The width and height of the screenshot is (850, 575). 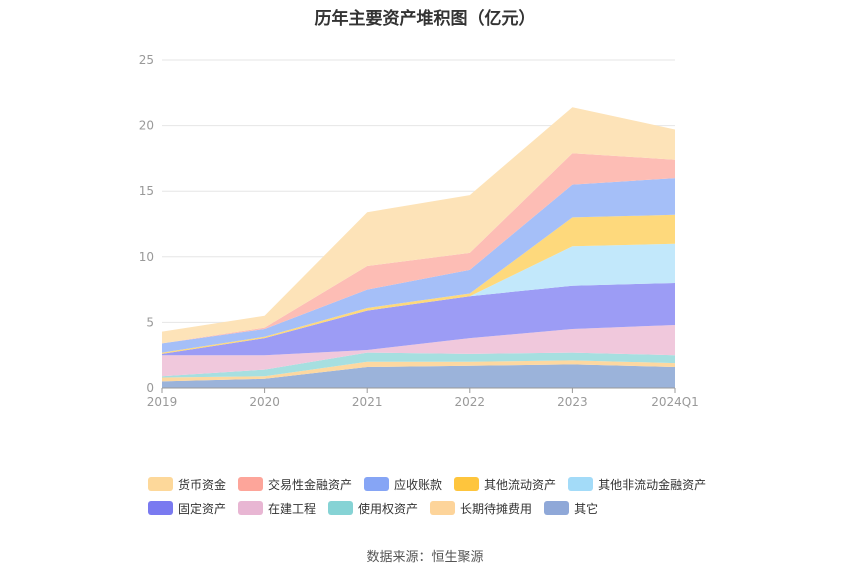 I want to click on legend-label: 交易性金融资产, so click(x=310, y=484).